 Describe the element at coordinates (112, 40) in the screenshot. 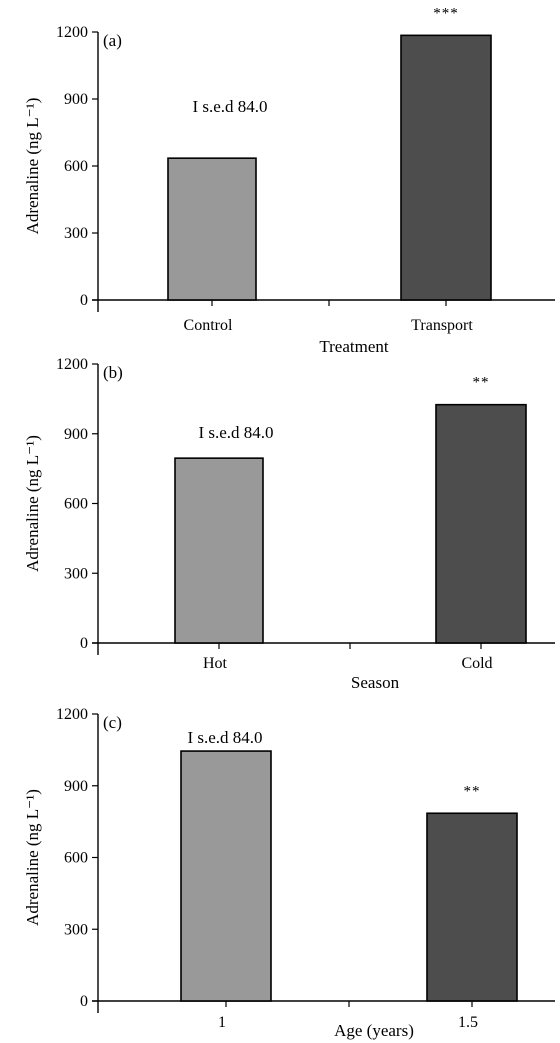

I see `panel-label: (a)` at that location.